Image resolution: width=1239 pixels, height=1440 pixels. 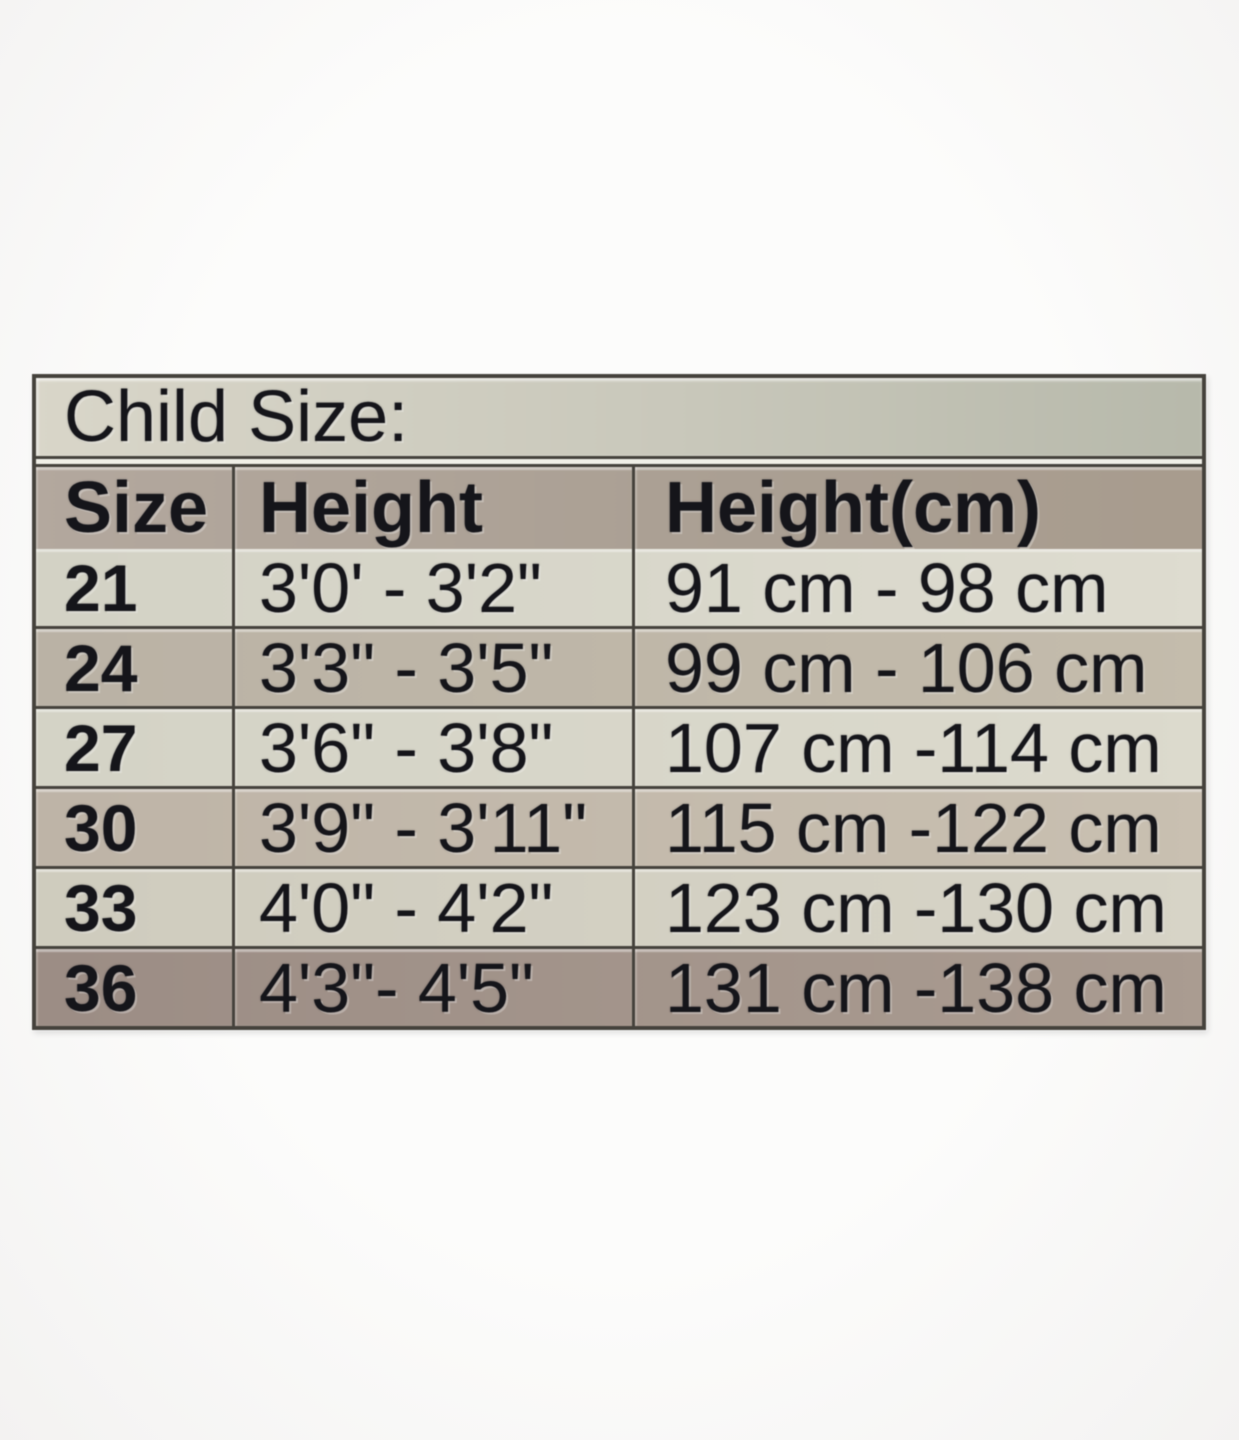 What do you see at coordinates (913, 747) in the screenshot?
I see `height-cm-cell-value: 107 cm -114 cm` at bounding box center [913, 747].